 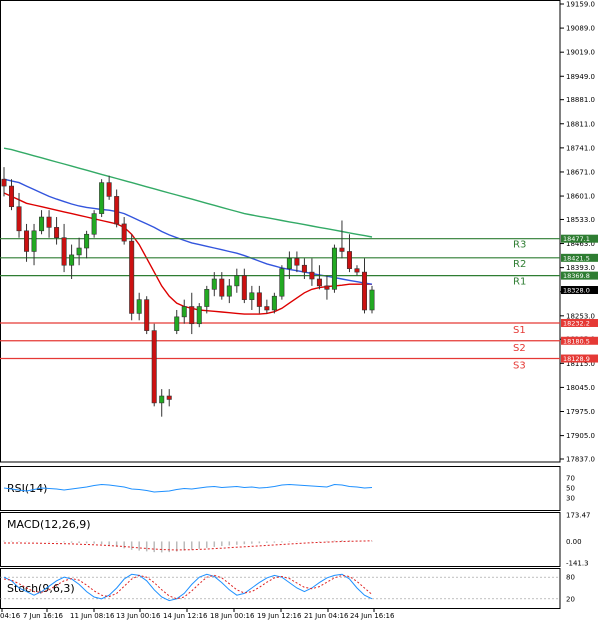 I want to click on level-price-tag-s3, so click(x=579, y=358).